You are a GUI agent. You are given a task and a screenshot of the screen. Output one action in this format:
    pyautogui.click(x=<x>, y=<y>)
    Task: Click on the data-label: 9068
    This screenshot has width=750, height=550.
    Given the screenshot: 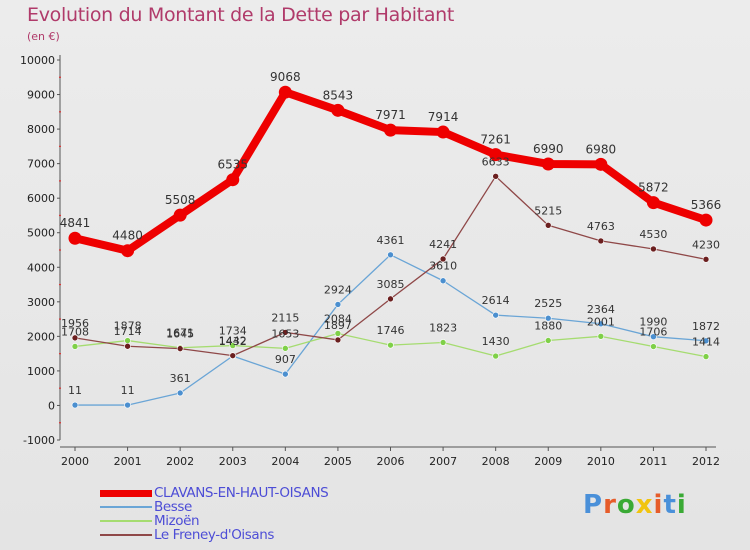 What is the action you would take?
    pyautogui.click(x=285, y=77)
    